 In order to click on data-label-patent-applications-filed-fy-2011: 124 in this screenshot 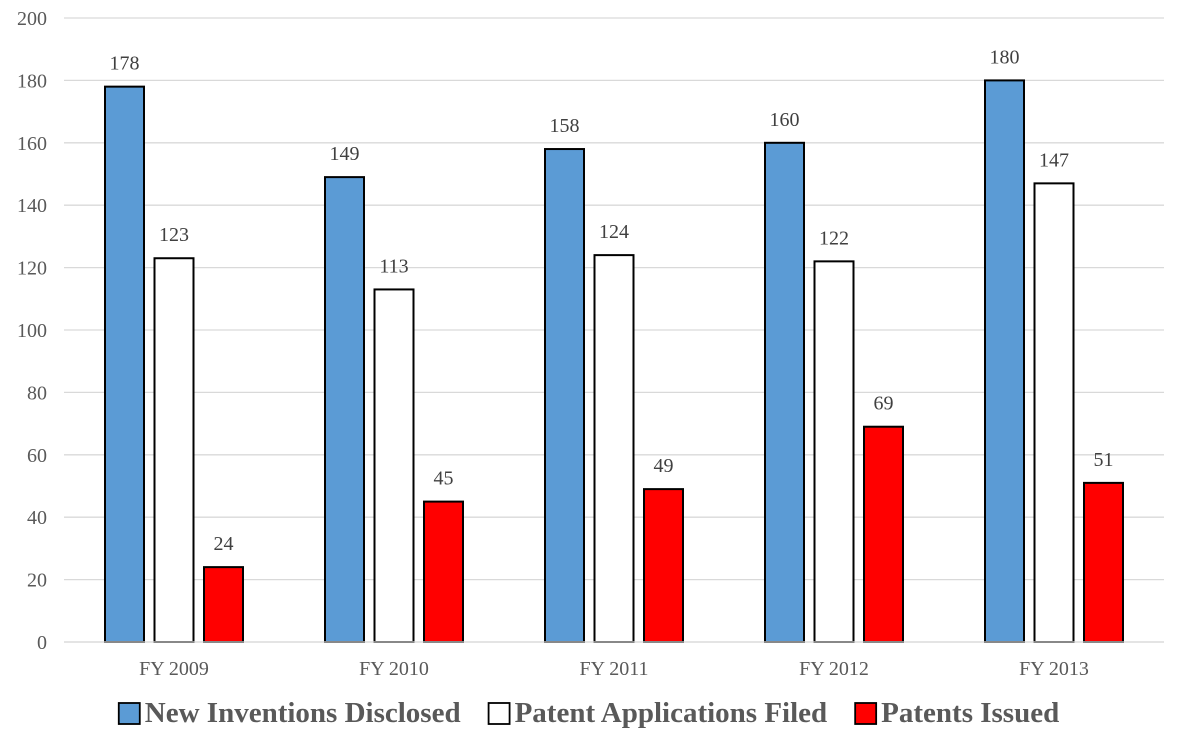, I will do `click(614, 232)`.